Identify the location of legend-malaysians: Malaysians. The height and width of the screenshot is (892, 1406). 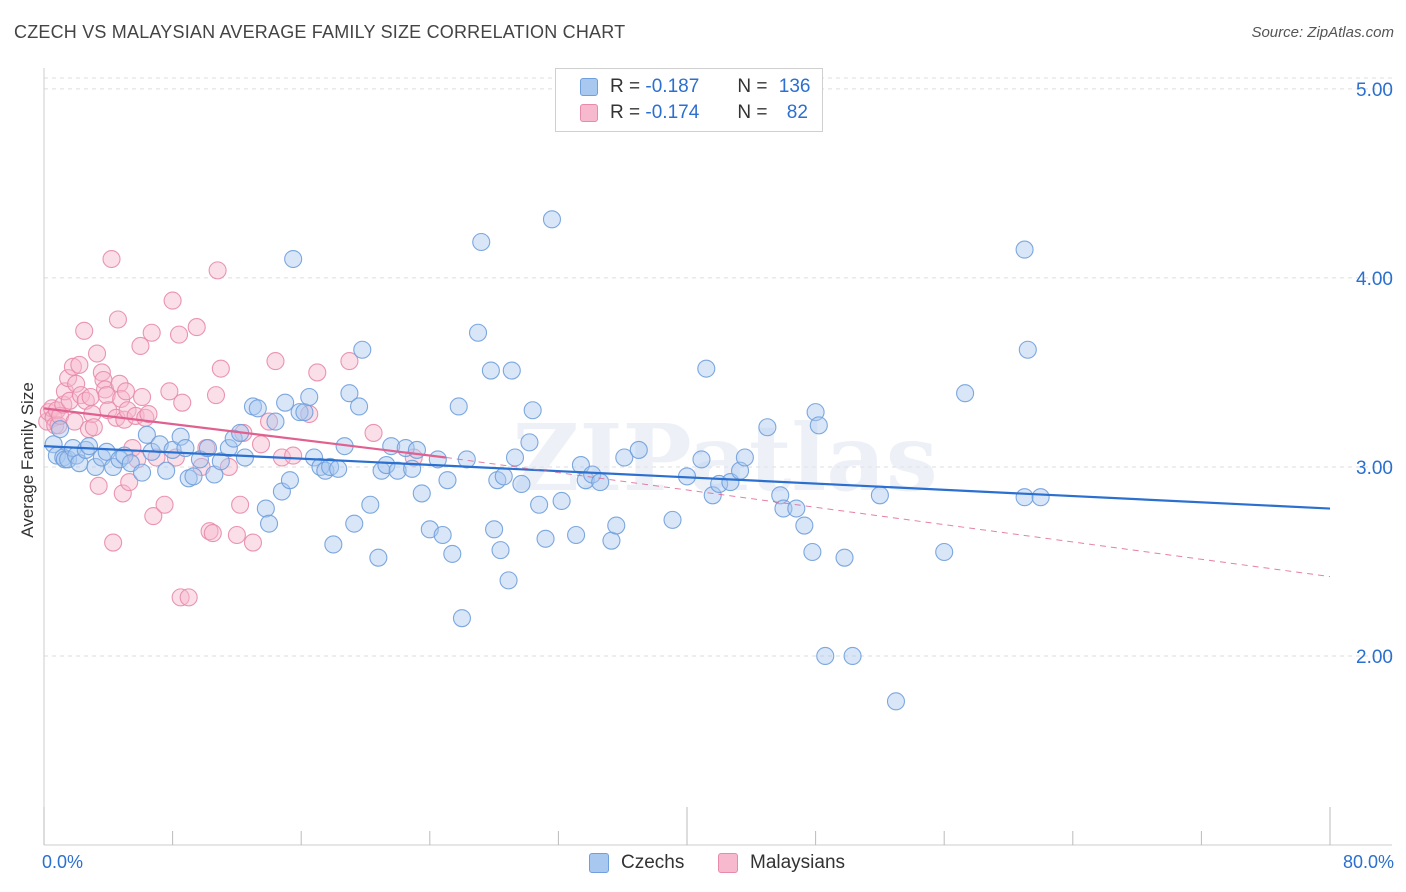
(781, 863).